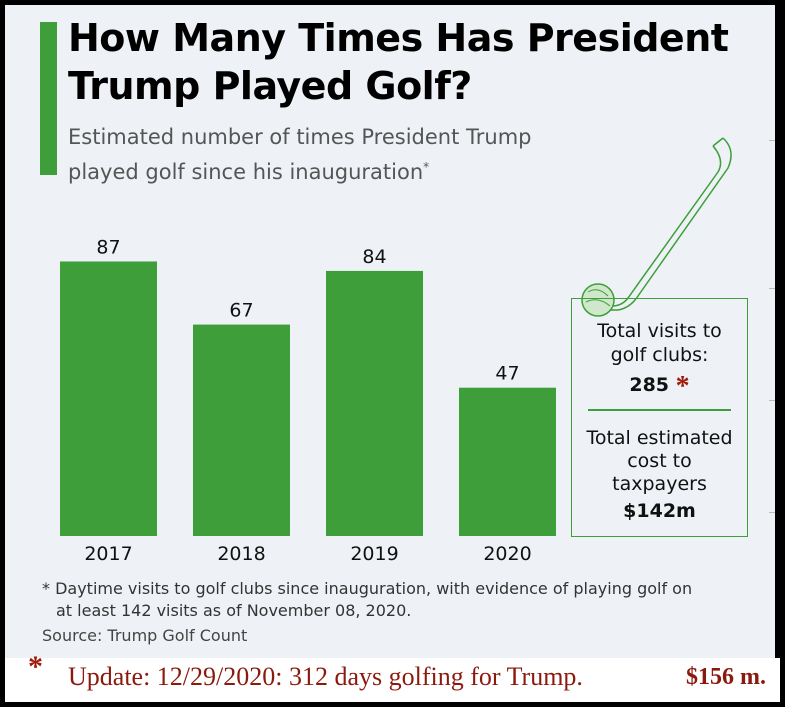  What do you see at coordinates (507, 461) in the screenshot?
I see `bar-2020` at bounding box center [507, 461].